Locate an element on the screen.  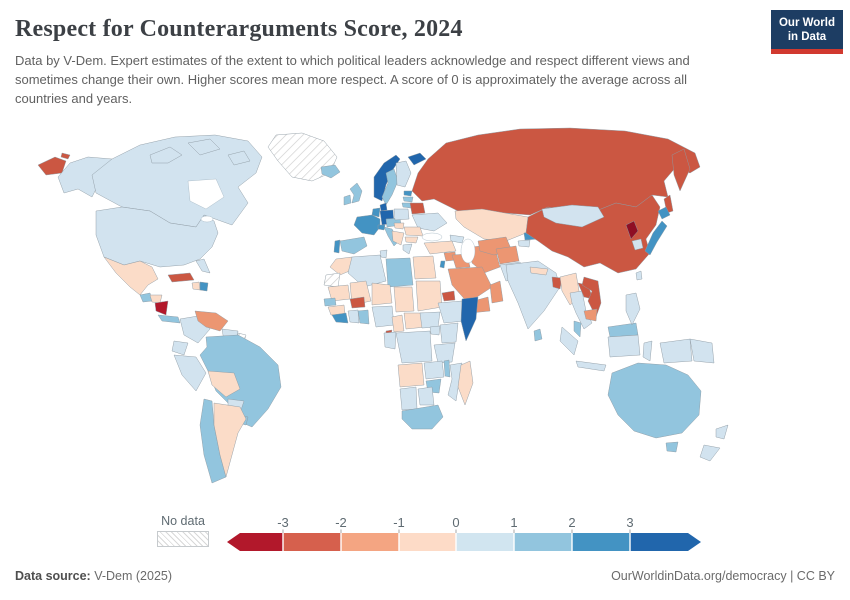
country-caucasus is located at coordinates (457, 239).